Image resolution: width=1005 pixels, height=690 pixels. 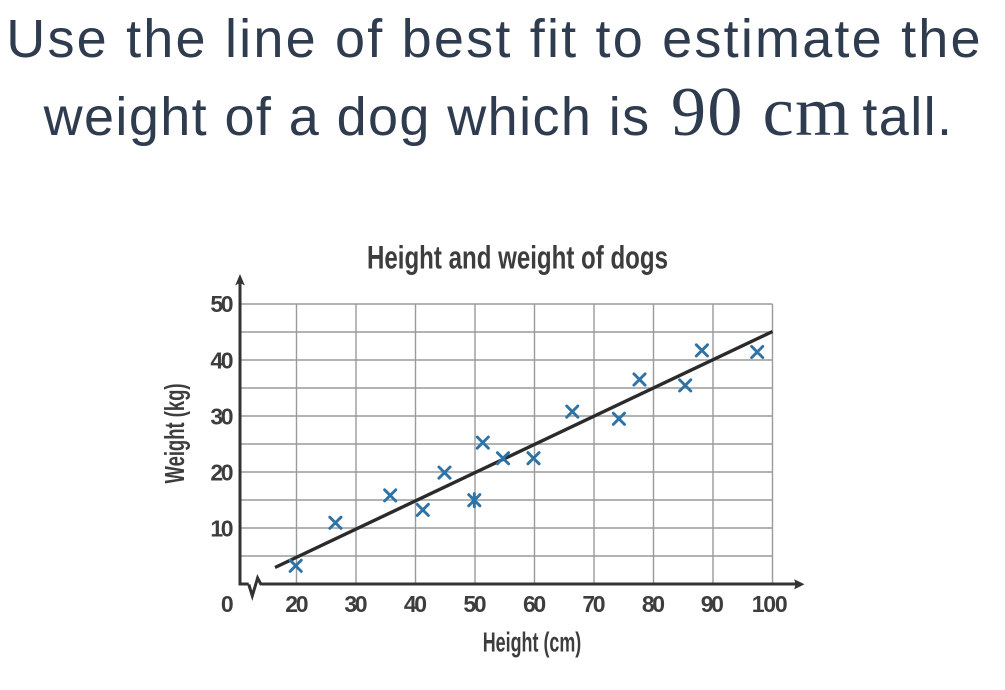 What do you see at coordinates (770, 604) in the screenshot?
I see `svg-text: 100` at bounding box center [770, 604].